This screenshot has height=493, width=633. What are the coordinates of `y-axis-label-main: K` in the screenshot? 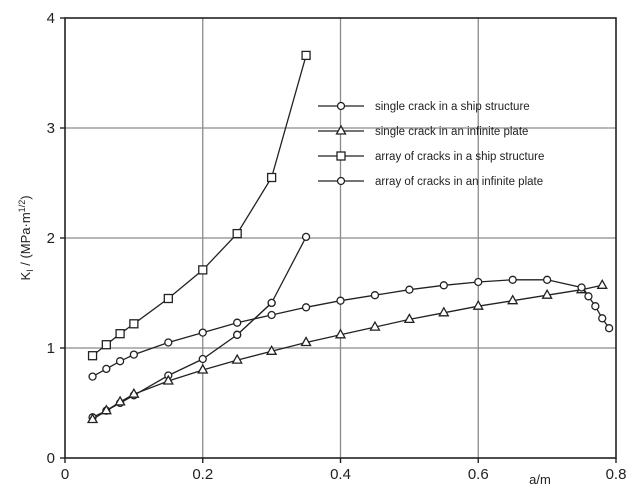 It's located at (25, 276).